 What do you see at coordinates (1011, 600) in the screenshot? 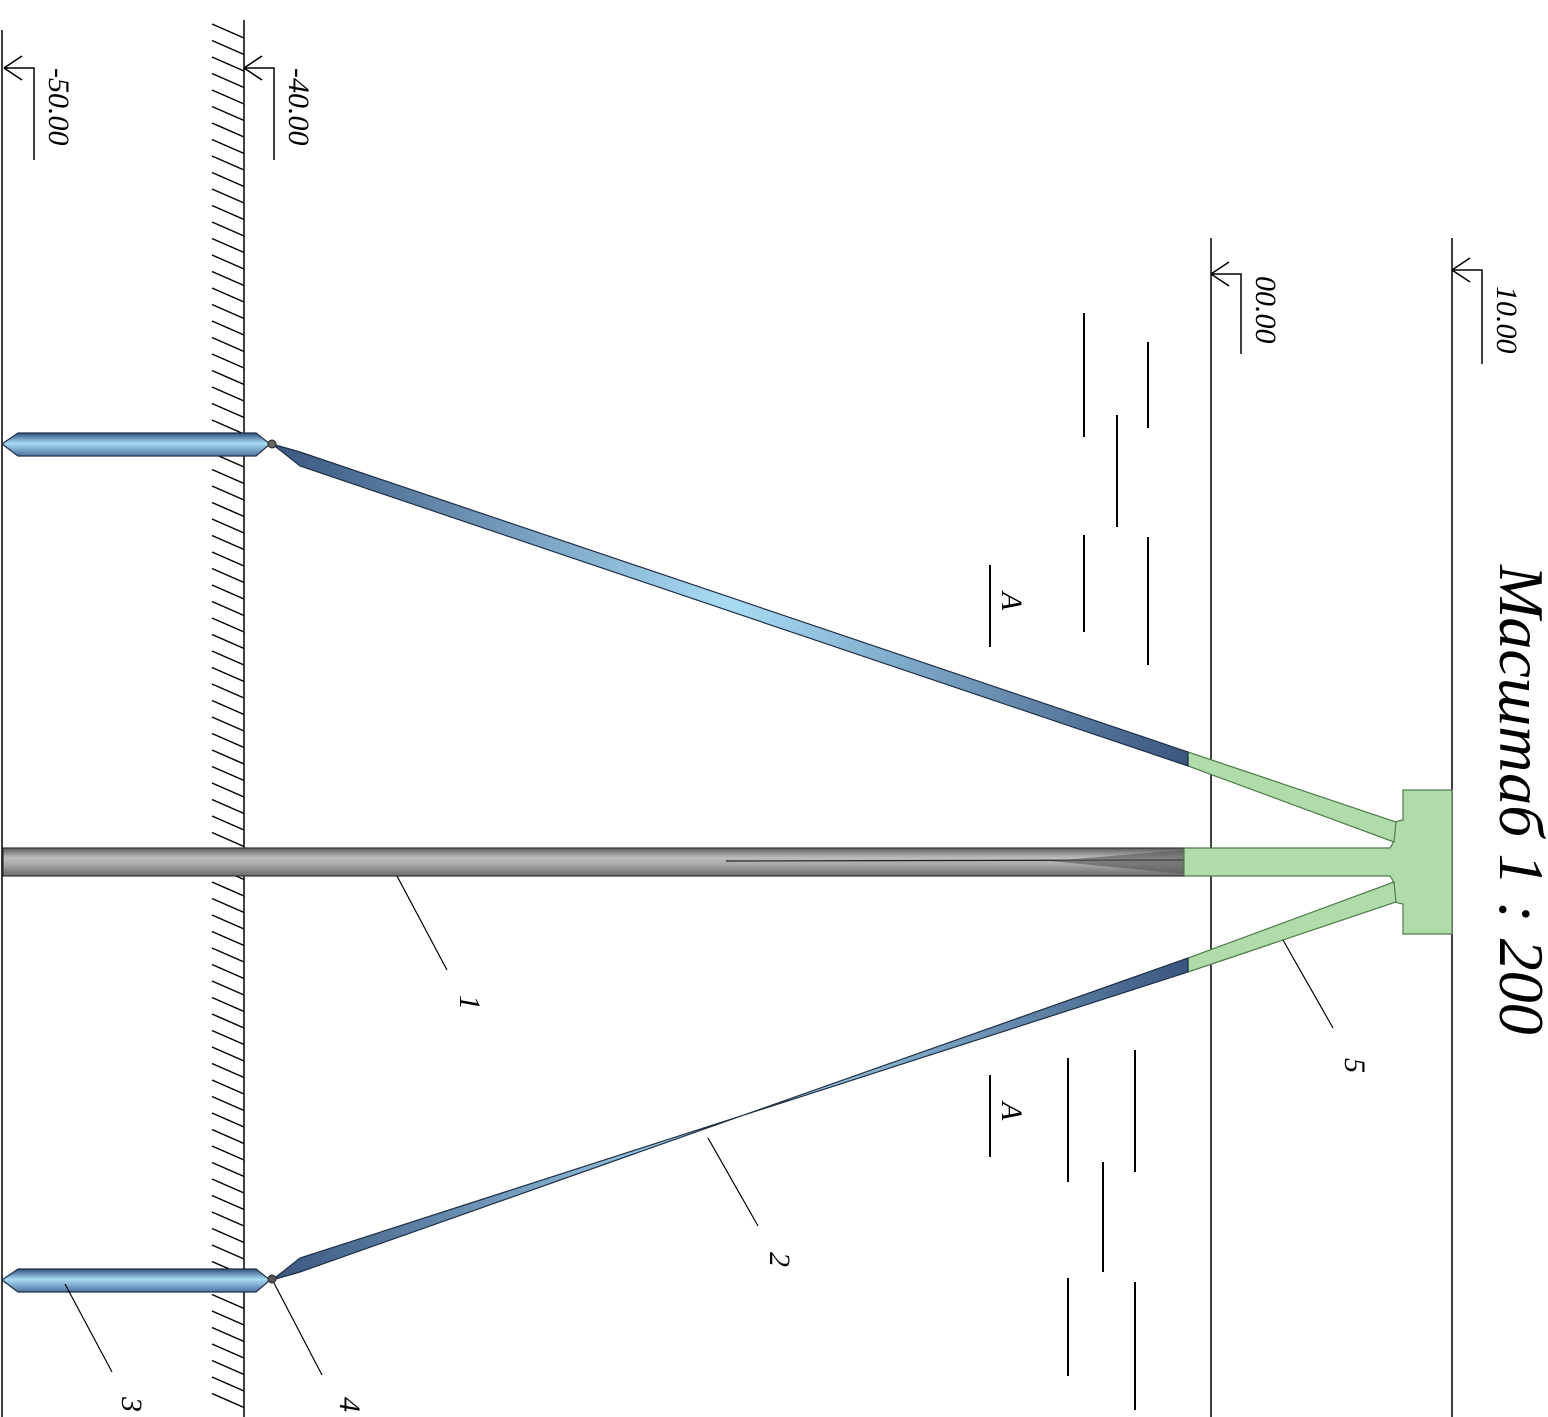
I see `section-mark-upper: A` at bounding box center [1011, 600].